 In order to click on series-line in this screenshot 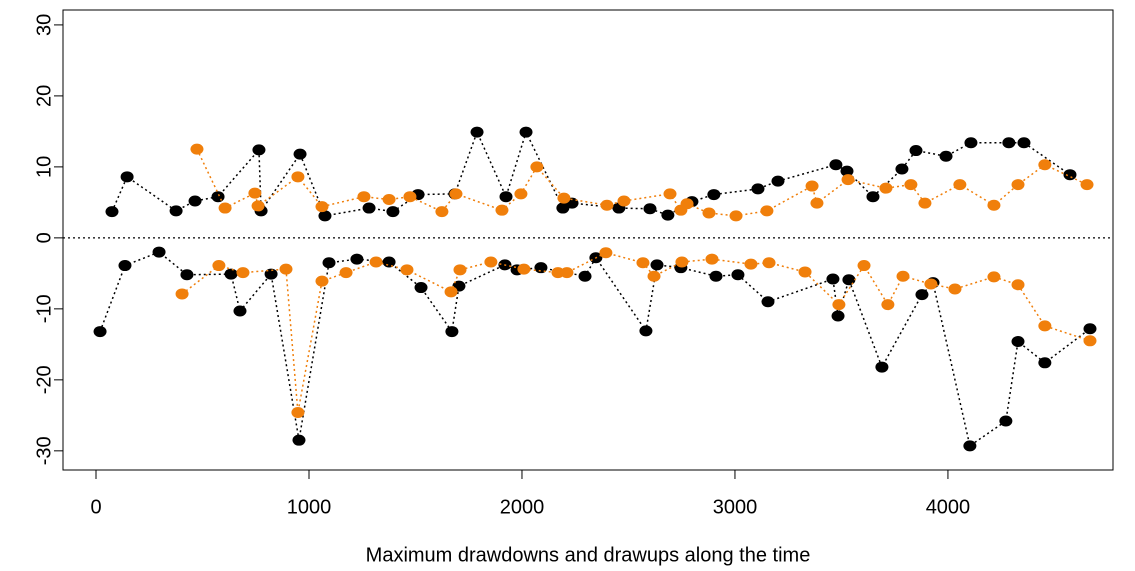, I will do `click(642, 182)`.